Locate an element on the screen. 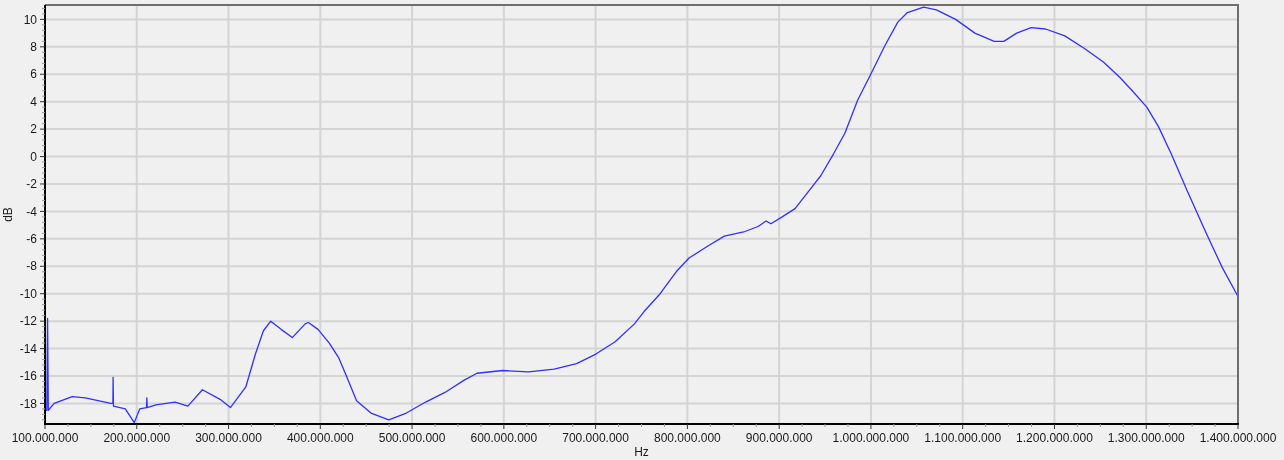  y-tick-label: 4 is located at coordinates (34, 101).